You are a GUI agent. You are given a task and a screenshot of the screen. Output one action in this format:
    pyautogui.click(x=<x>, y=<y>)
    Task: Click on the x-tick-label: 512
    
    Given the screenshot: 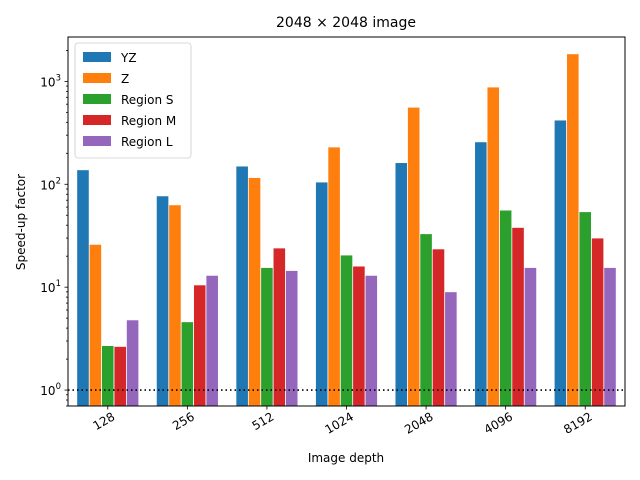 What is the action you would take?
    pyautogui.click(x=263, y=421)
    